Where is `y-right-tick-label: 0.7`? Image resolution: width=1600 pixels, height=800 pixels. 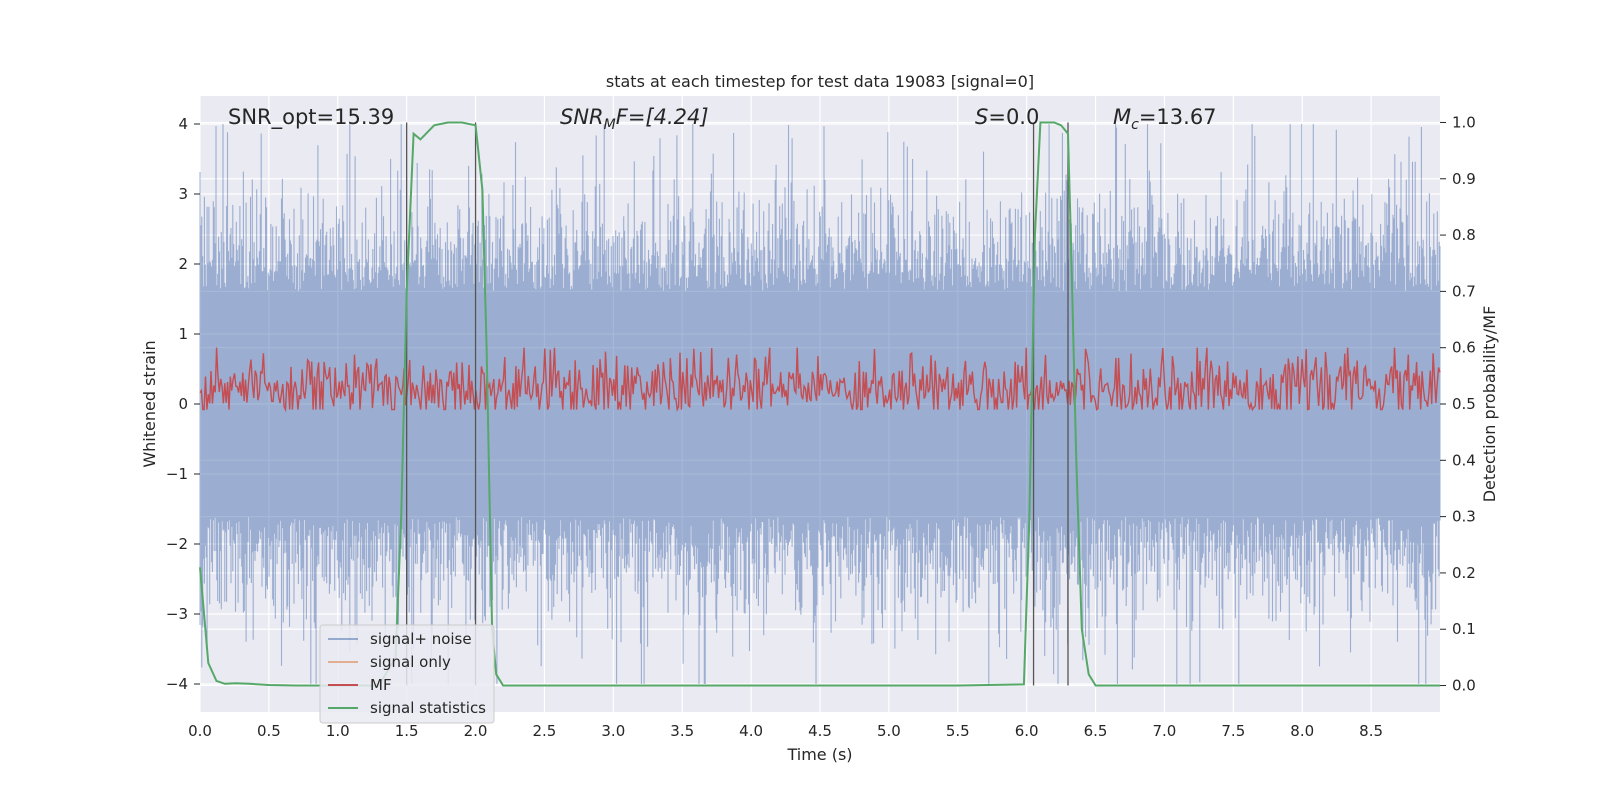 y-right-tick-label: 0.7 is located at coordinates (1464, 291).